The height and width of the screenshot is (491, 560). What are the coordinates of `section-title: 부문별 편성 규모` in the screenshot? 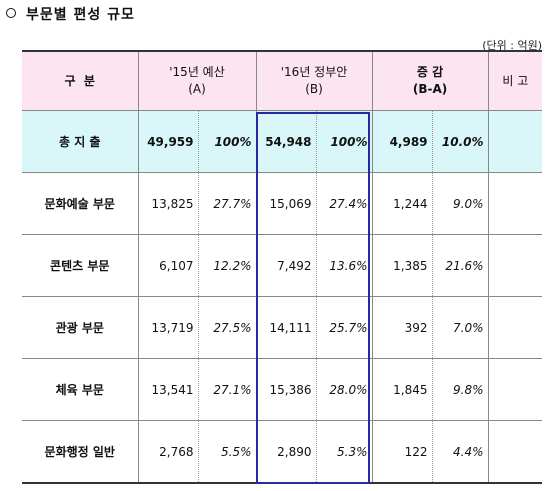 It's located at (70, 14).